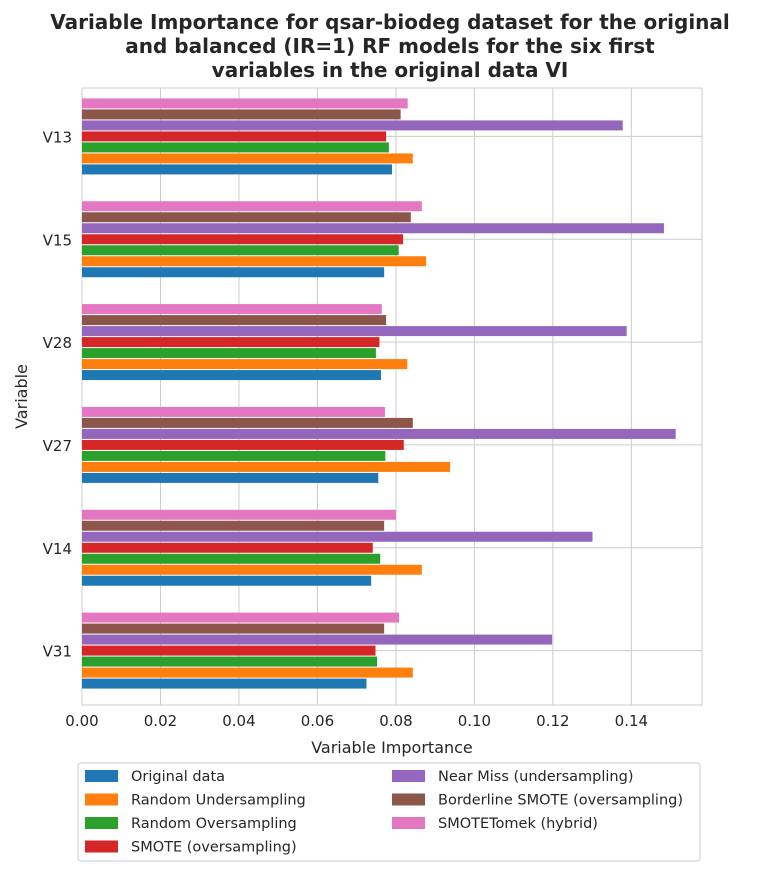  I want to click on x-tick-label: 0.06, so click(317, 721).